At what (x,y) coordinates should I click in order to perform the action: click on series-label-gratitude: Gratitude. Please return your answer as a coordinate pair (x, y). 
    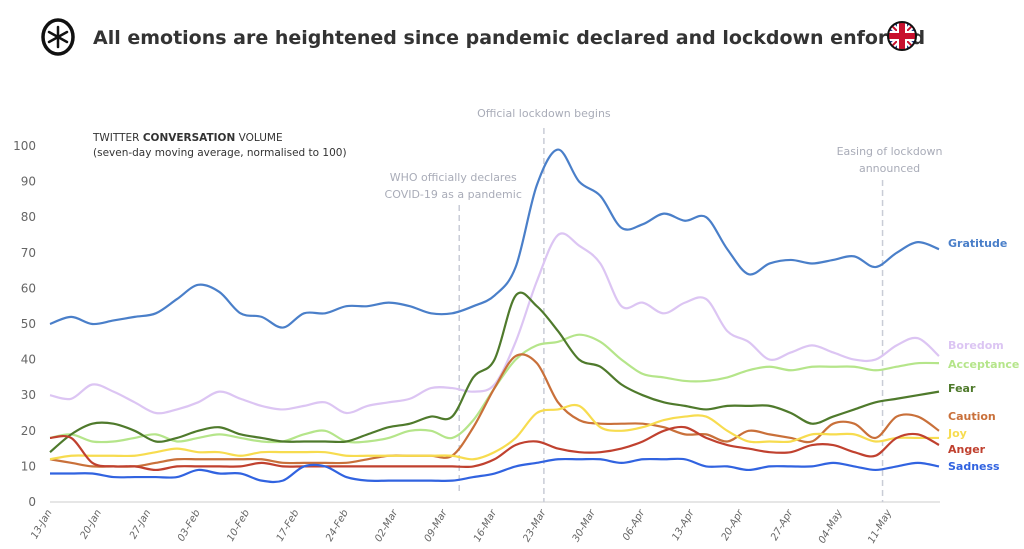
    Looking at the image, I should click on (977, 243).